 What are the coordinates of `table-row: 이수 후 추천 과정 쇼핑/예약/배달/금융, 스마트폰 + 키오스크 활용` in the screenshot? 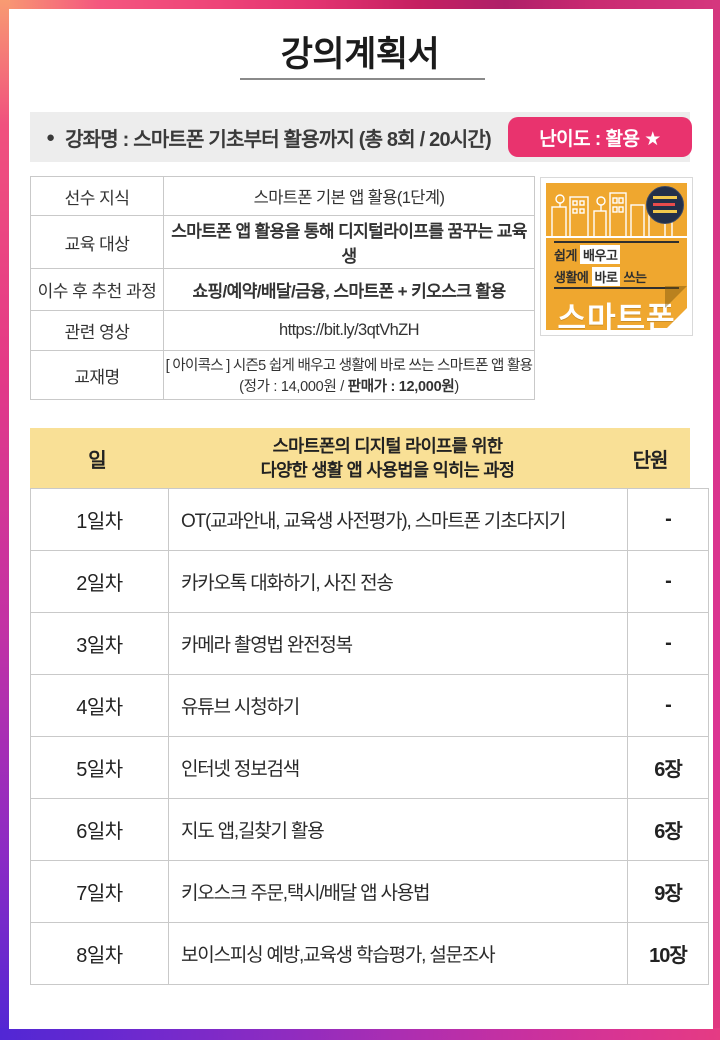 It's located at (282, 289).